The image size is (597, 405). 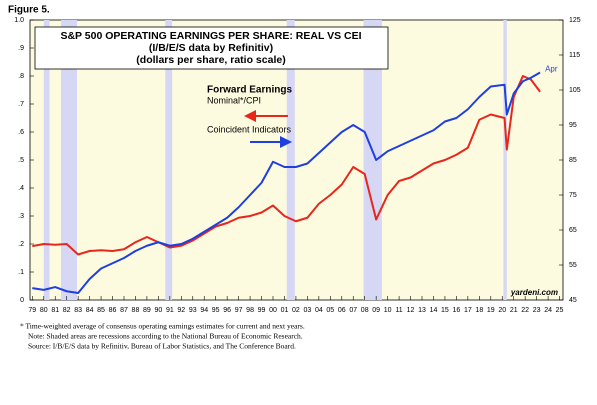 What do you see at coordinates (342, 310) in the screenshot?
I see `x-tick-label: 06` at bounding box center [342, 310].